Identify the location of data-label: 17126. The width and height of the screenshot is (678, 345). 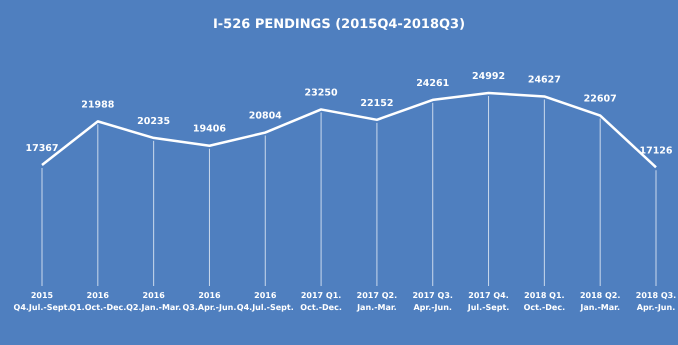
(656, 150).